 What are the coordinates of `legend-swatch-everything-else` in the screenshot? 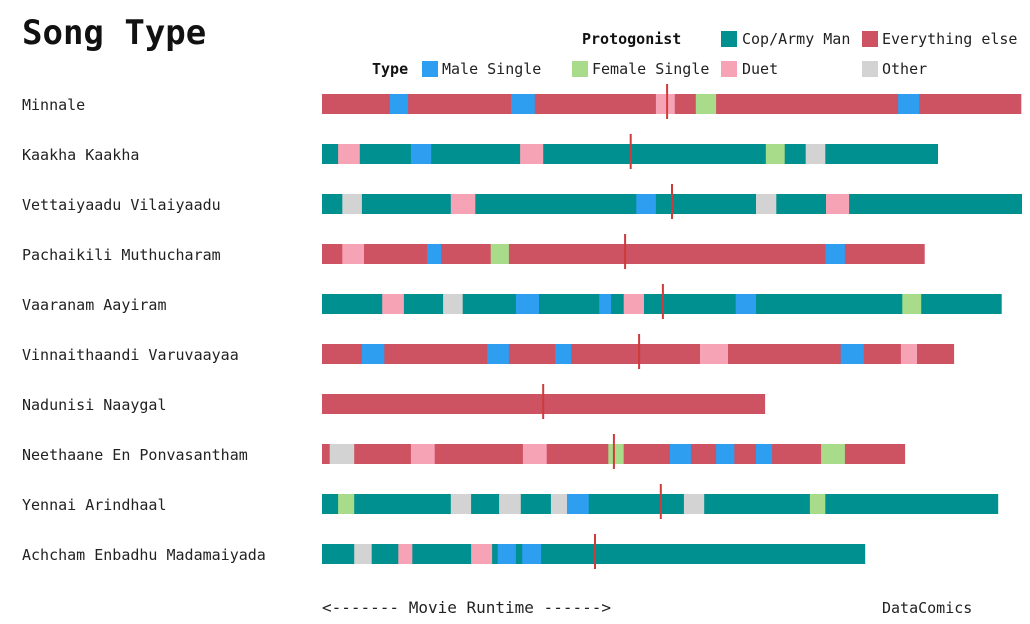 It's located at (870, 39).